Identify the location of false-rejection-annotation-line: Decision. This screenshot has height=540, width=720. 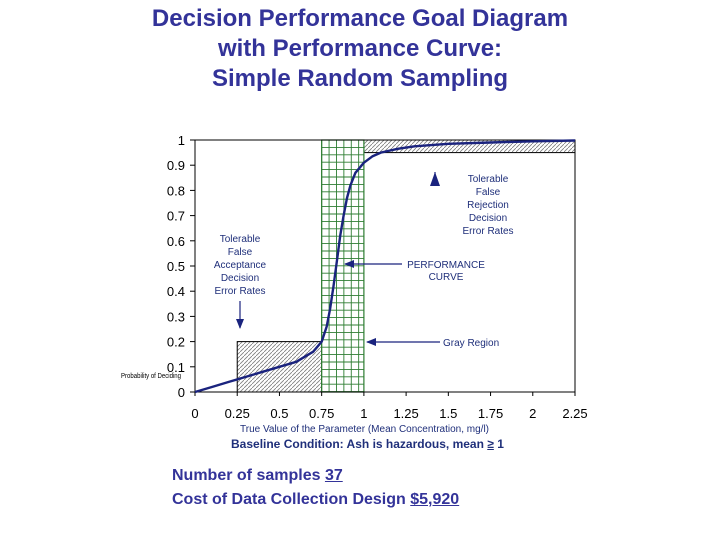
(488, 218).